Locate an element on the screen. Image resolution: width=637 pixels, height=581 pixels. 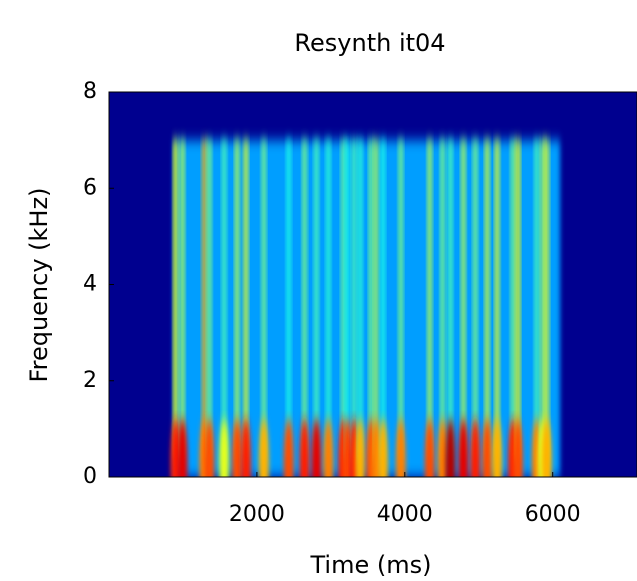
y-tick-label: 0 is located at coordinates (90, 476).